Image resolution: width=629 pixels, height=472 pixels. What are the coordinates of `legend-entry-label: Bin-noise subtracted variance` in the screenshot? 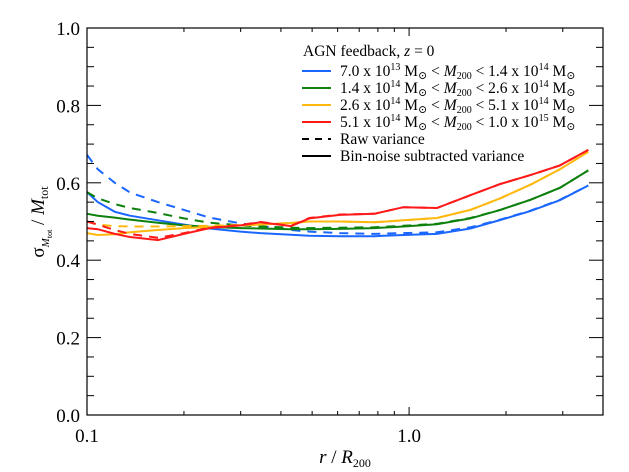 It's located at (432, 156).